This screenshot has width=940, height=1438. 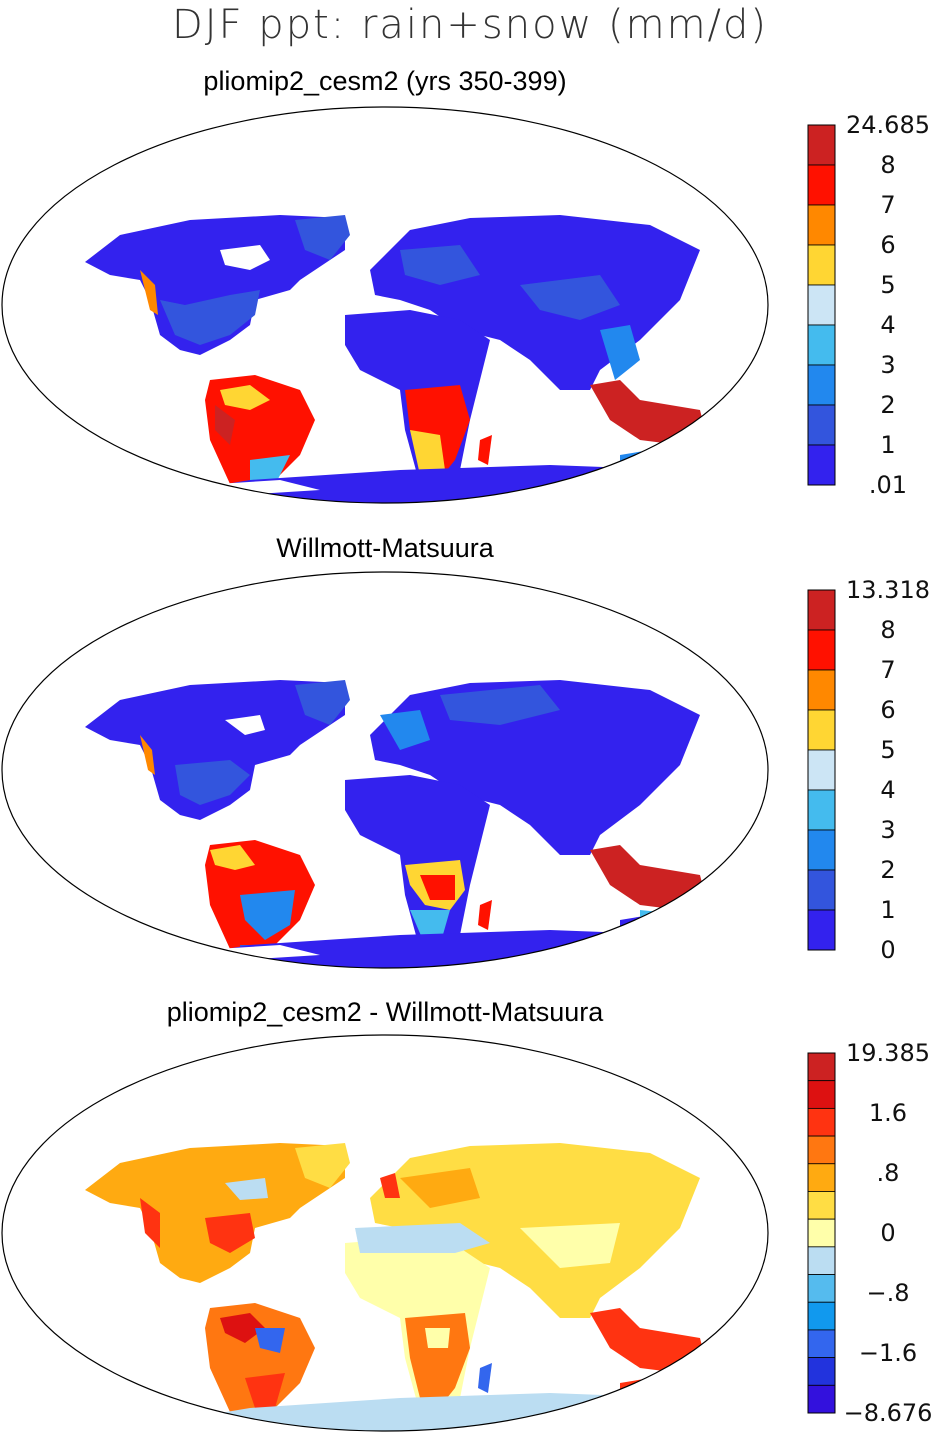 I want to click on panel-1-colorbar, so click(x=821, y=305).